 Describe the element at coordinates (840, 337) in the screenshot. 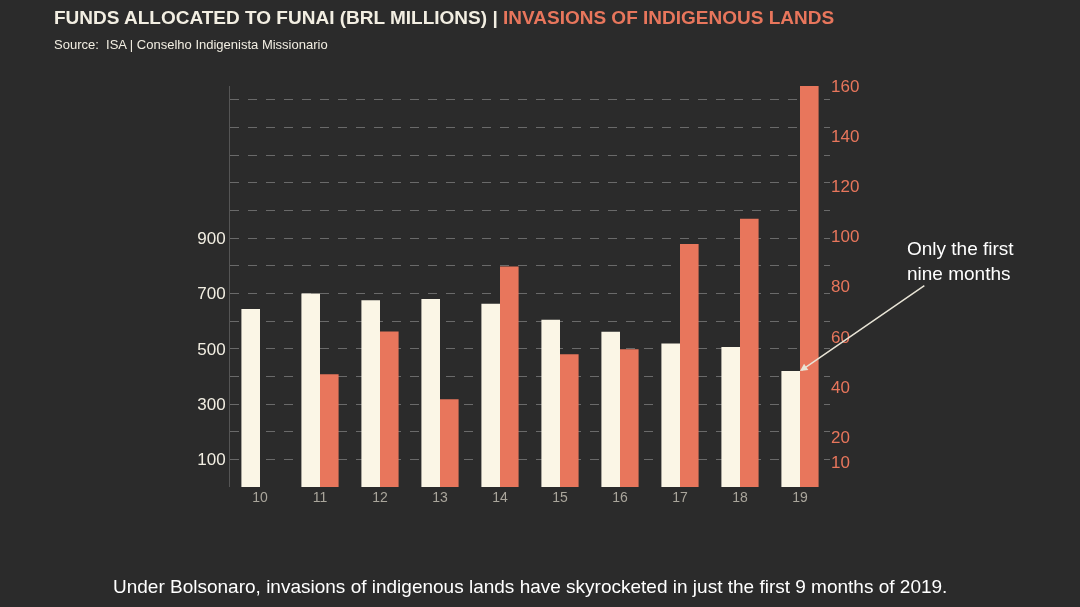

I see `y2-tick-label: 60` at that location.